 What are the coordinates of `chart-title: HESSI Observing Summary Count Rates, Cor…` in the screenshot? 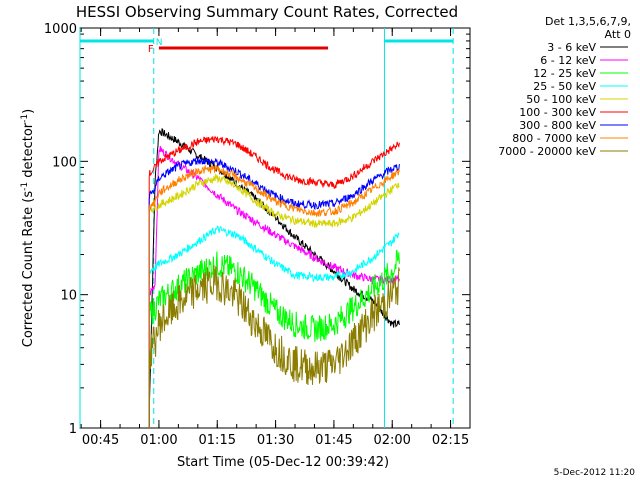 It's located at (267, 12).